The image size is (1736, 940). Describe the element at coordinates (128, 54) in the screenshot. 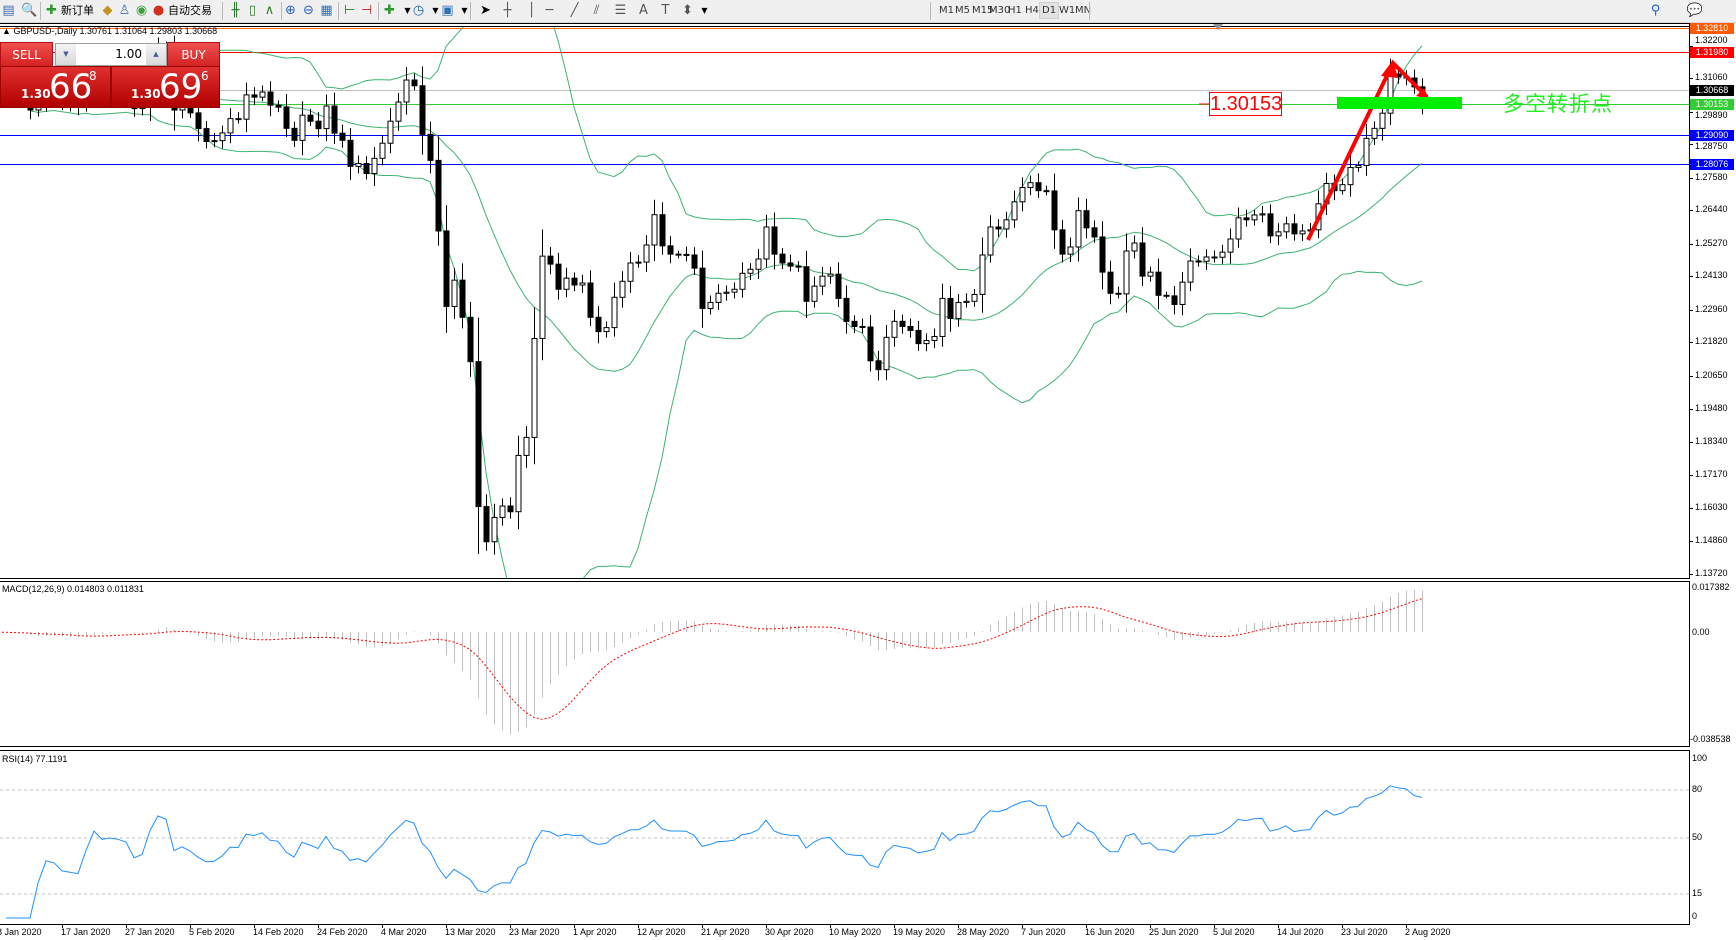

I see `lot-size-input: 1.00` at that location.